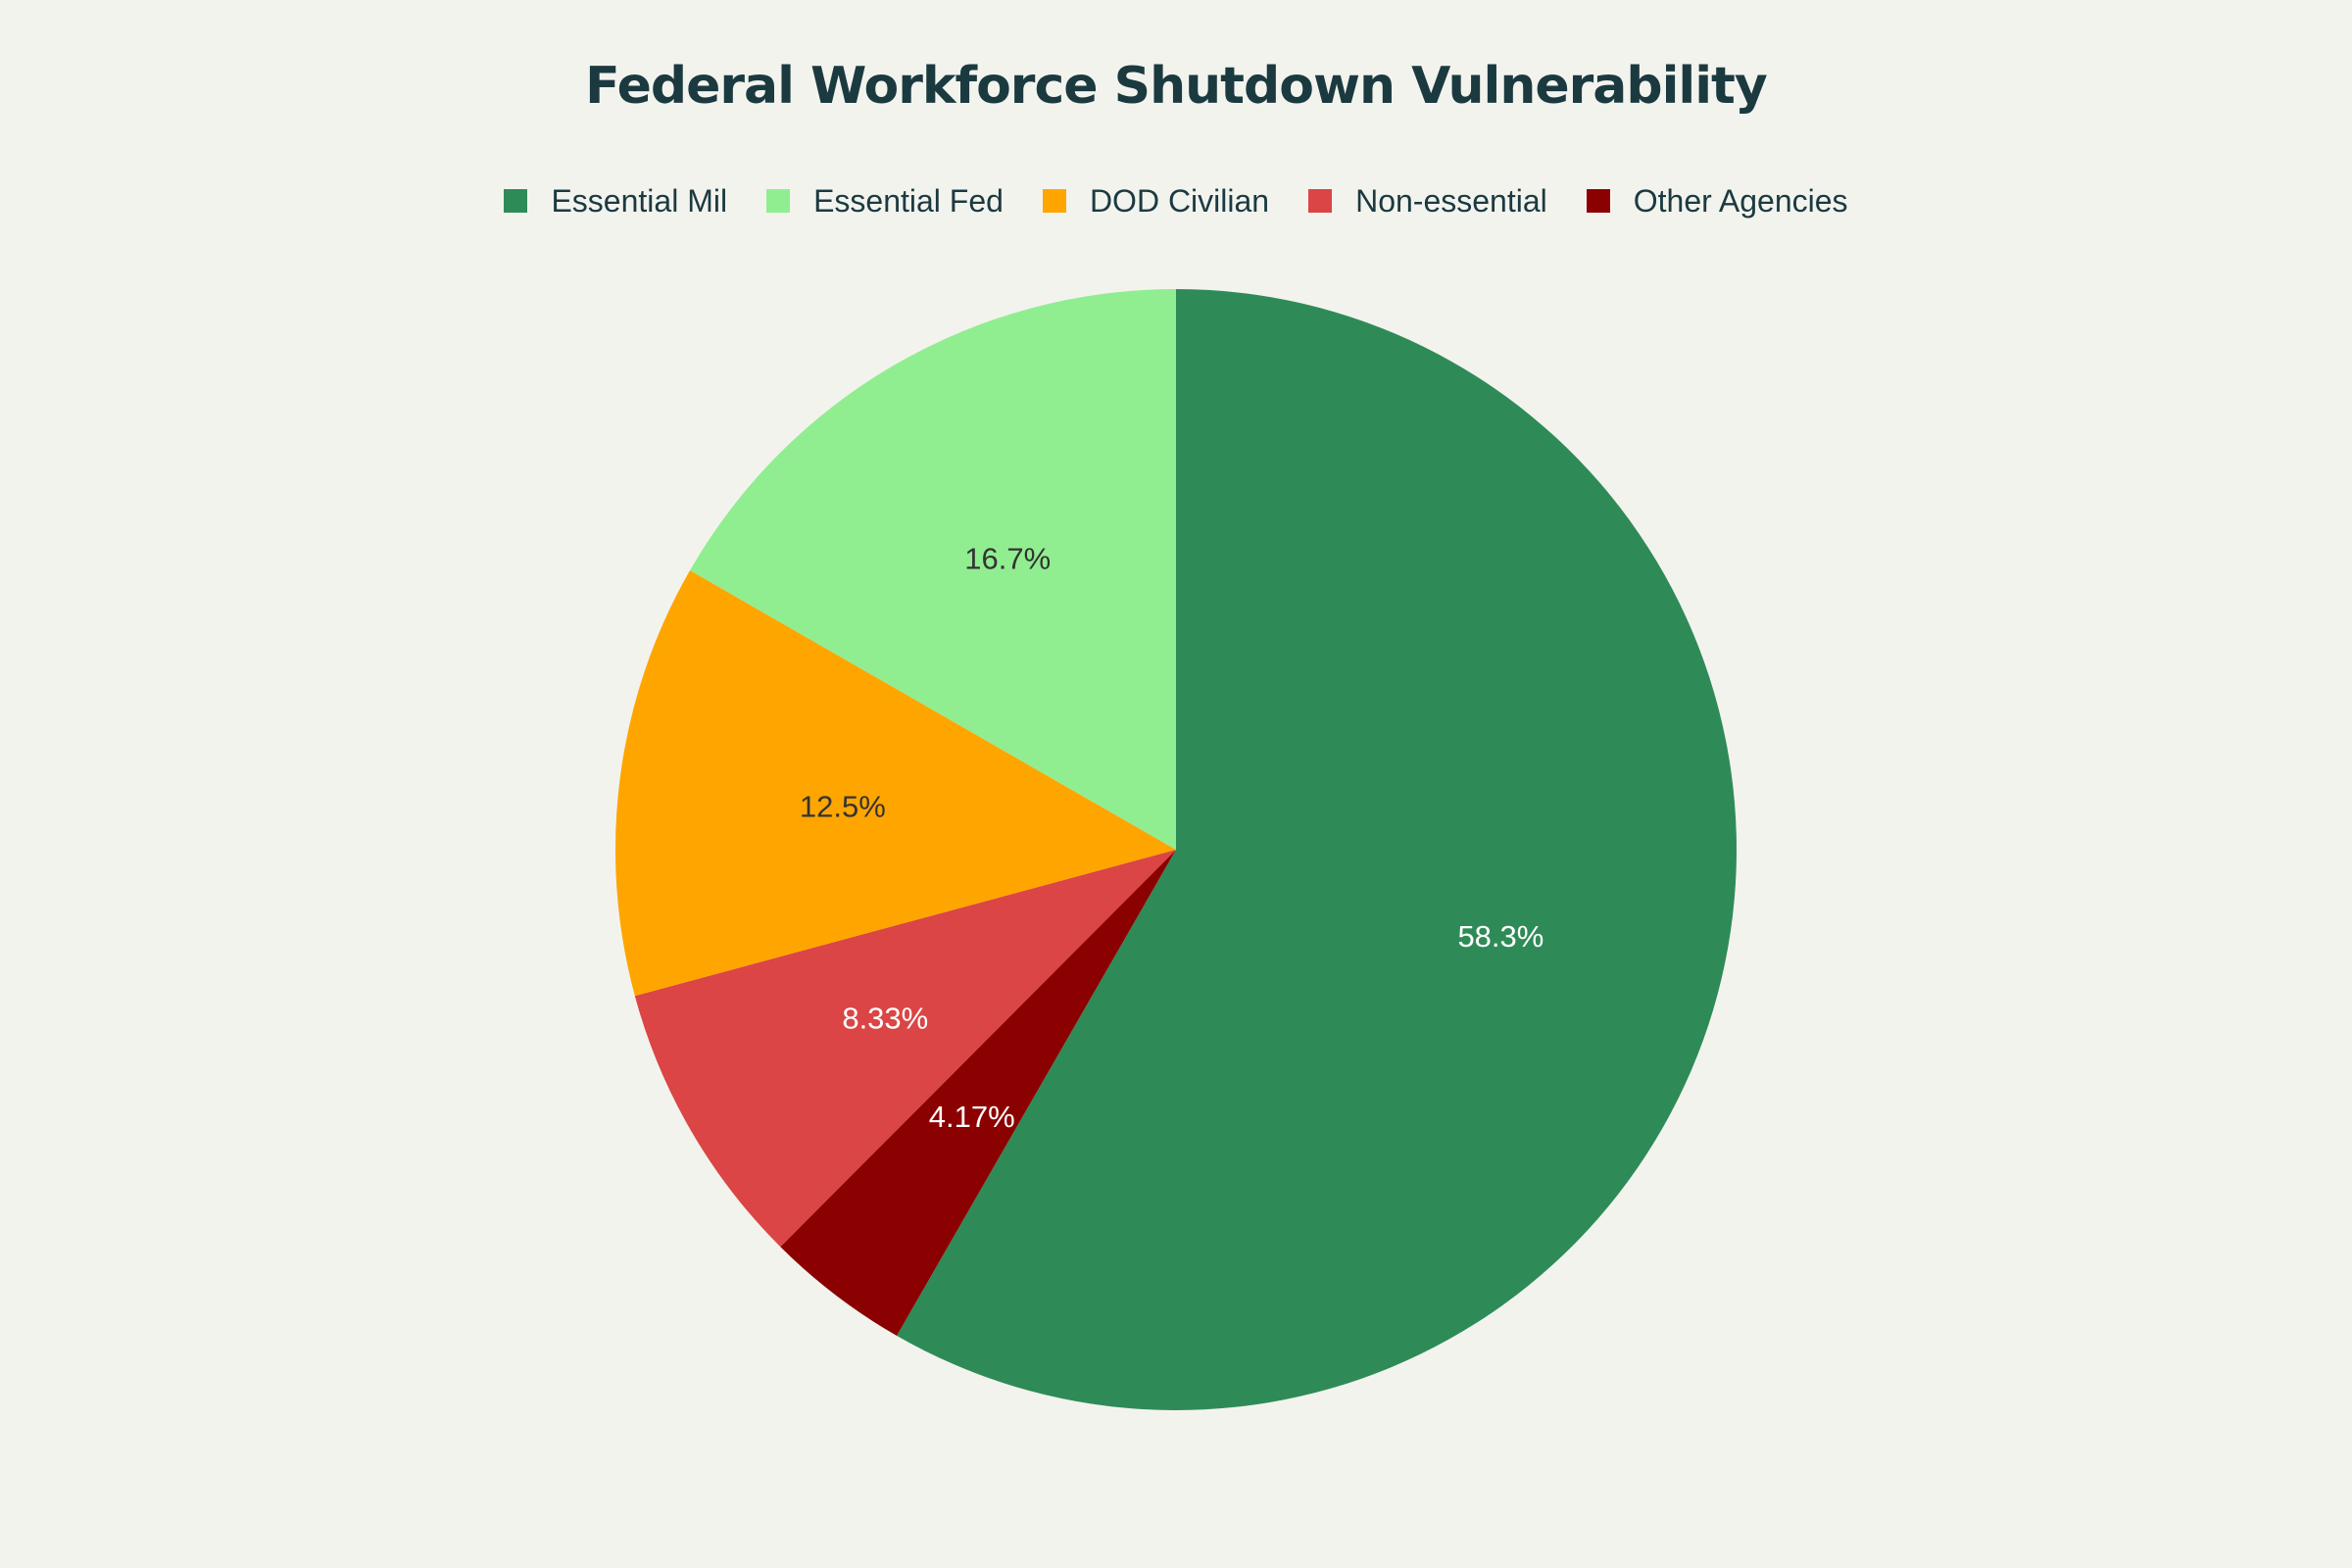 The height and width of the screenshot is (1568, 2352). What do you see at coordinates (1451, 200) in the screenshot?
I see `legend-label: Non-essential` at bounding box center [1451, 200].